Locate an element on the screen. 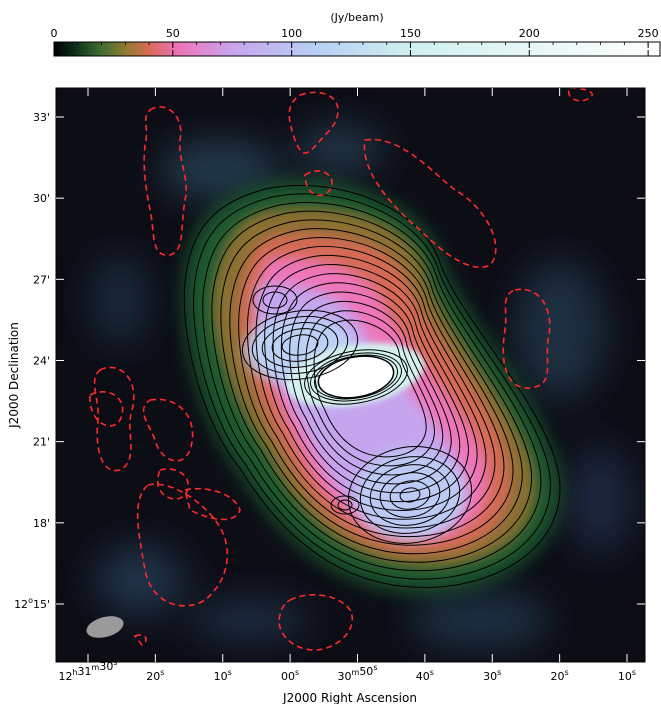 The width and height of the screenshot is (661, 704). colorbar-tick-label: 150 is located at coordinates (410, 33).